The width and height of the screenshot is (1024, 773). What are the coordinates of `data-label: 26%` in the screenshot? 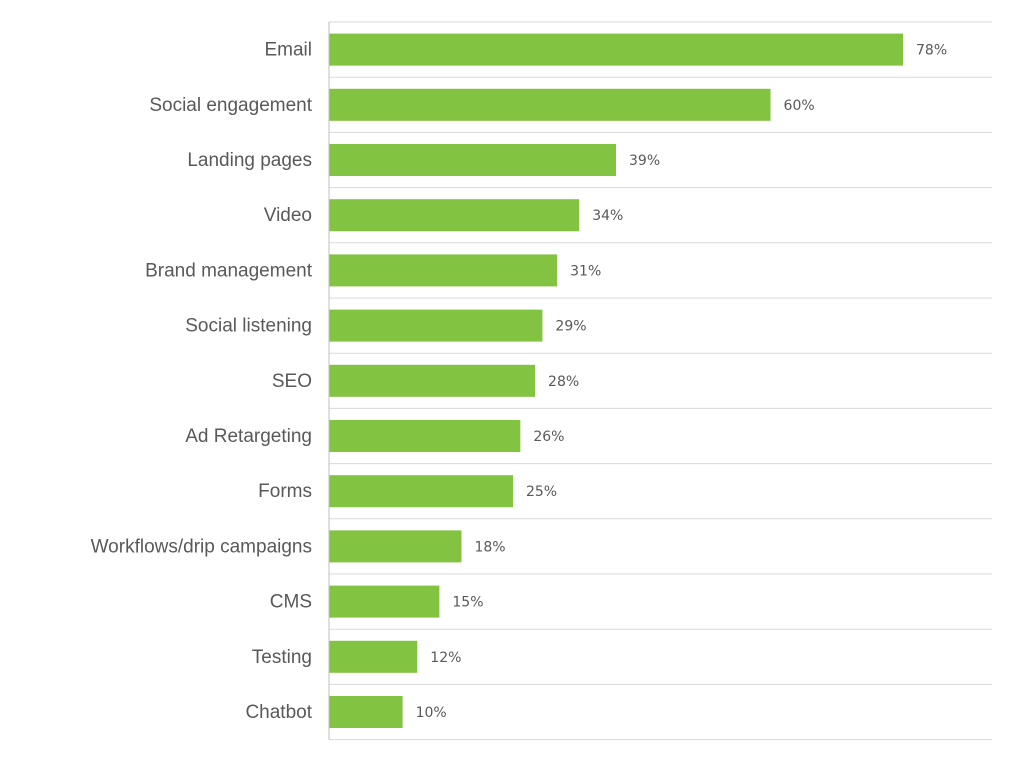 It's located at (548, 437).